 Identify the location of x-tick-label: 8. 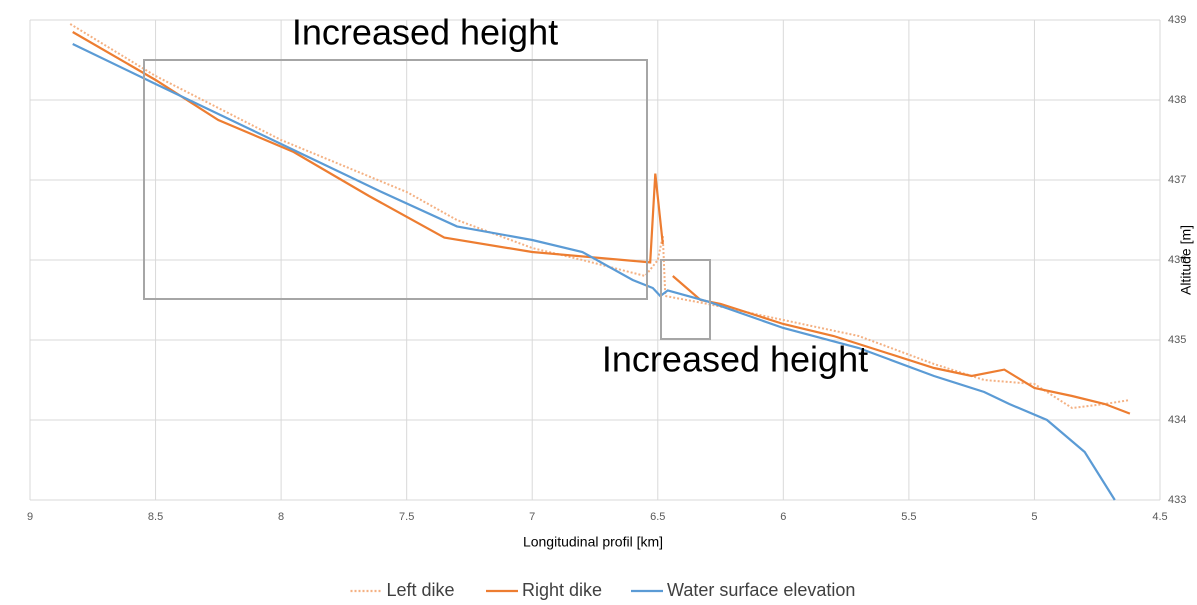
(281, 517).